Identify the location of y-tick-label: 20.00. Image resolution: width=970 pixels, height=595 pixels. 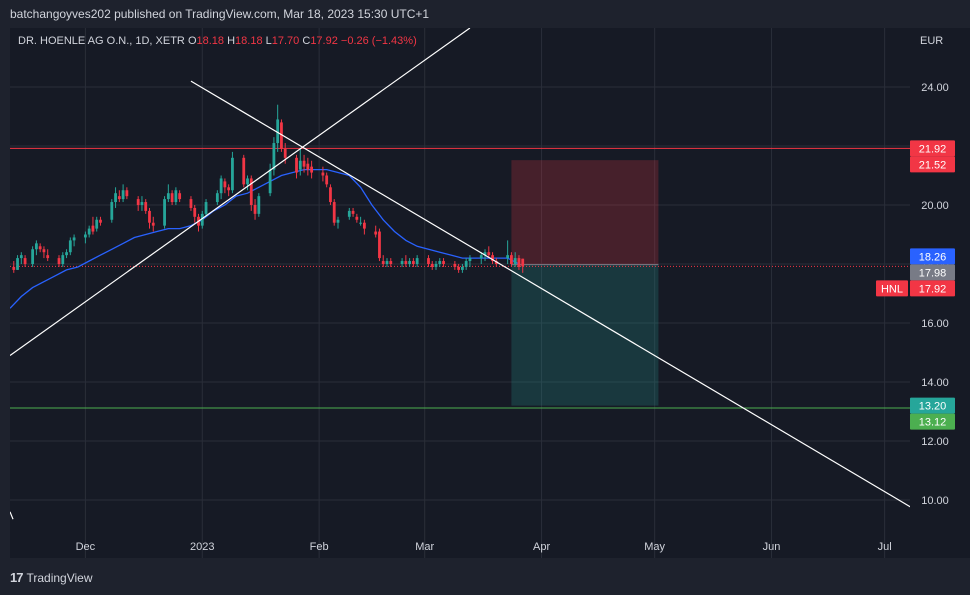
(935, 206).